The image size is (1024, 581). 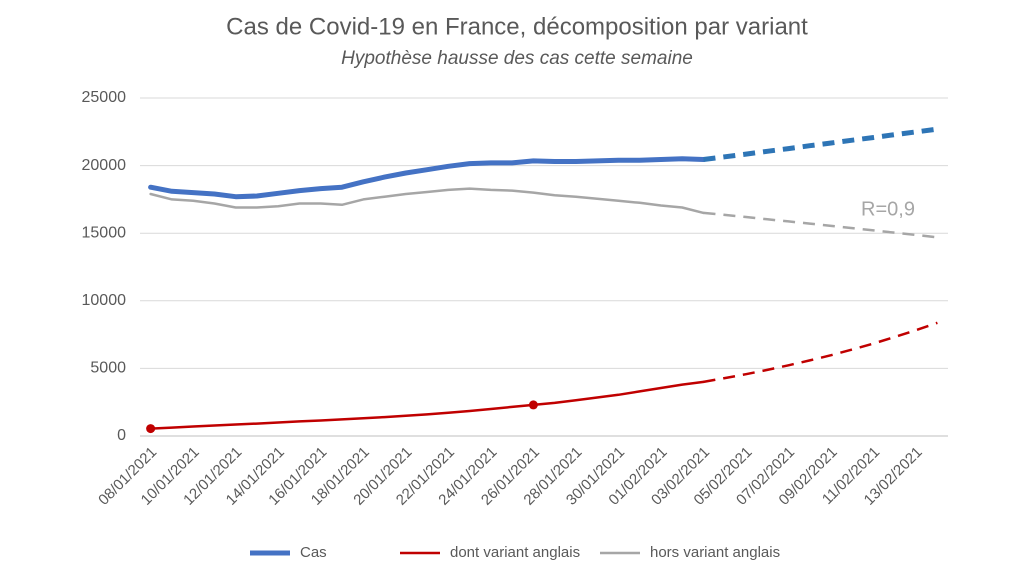 I want to click on y-tick-label: 20000, so click(x=104, y=165).